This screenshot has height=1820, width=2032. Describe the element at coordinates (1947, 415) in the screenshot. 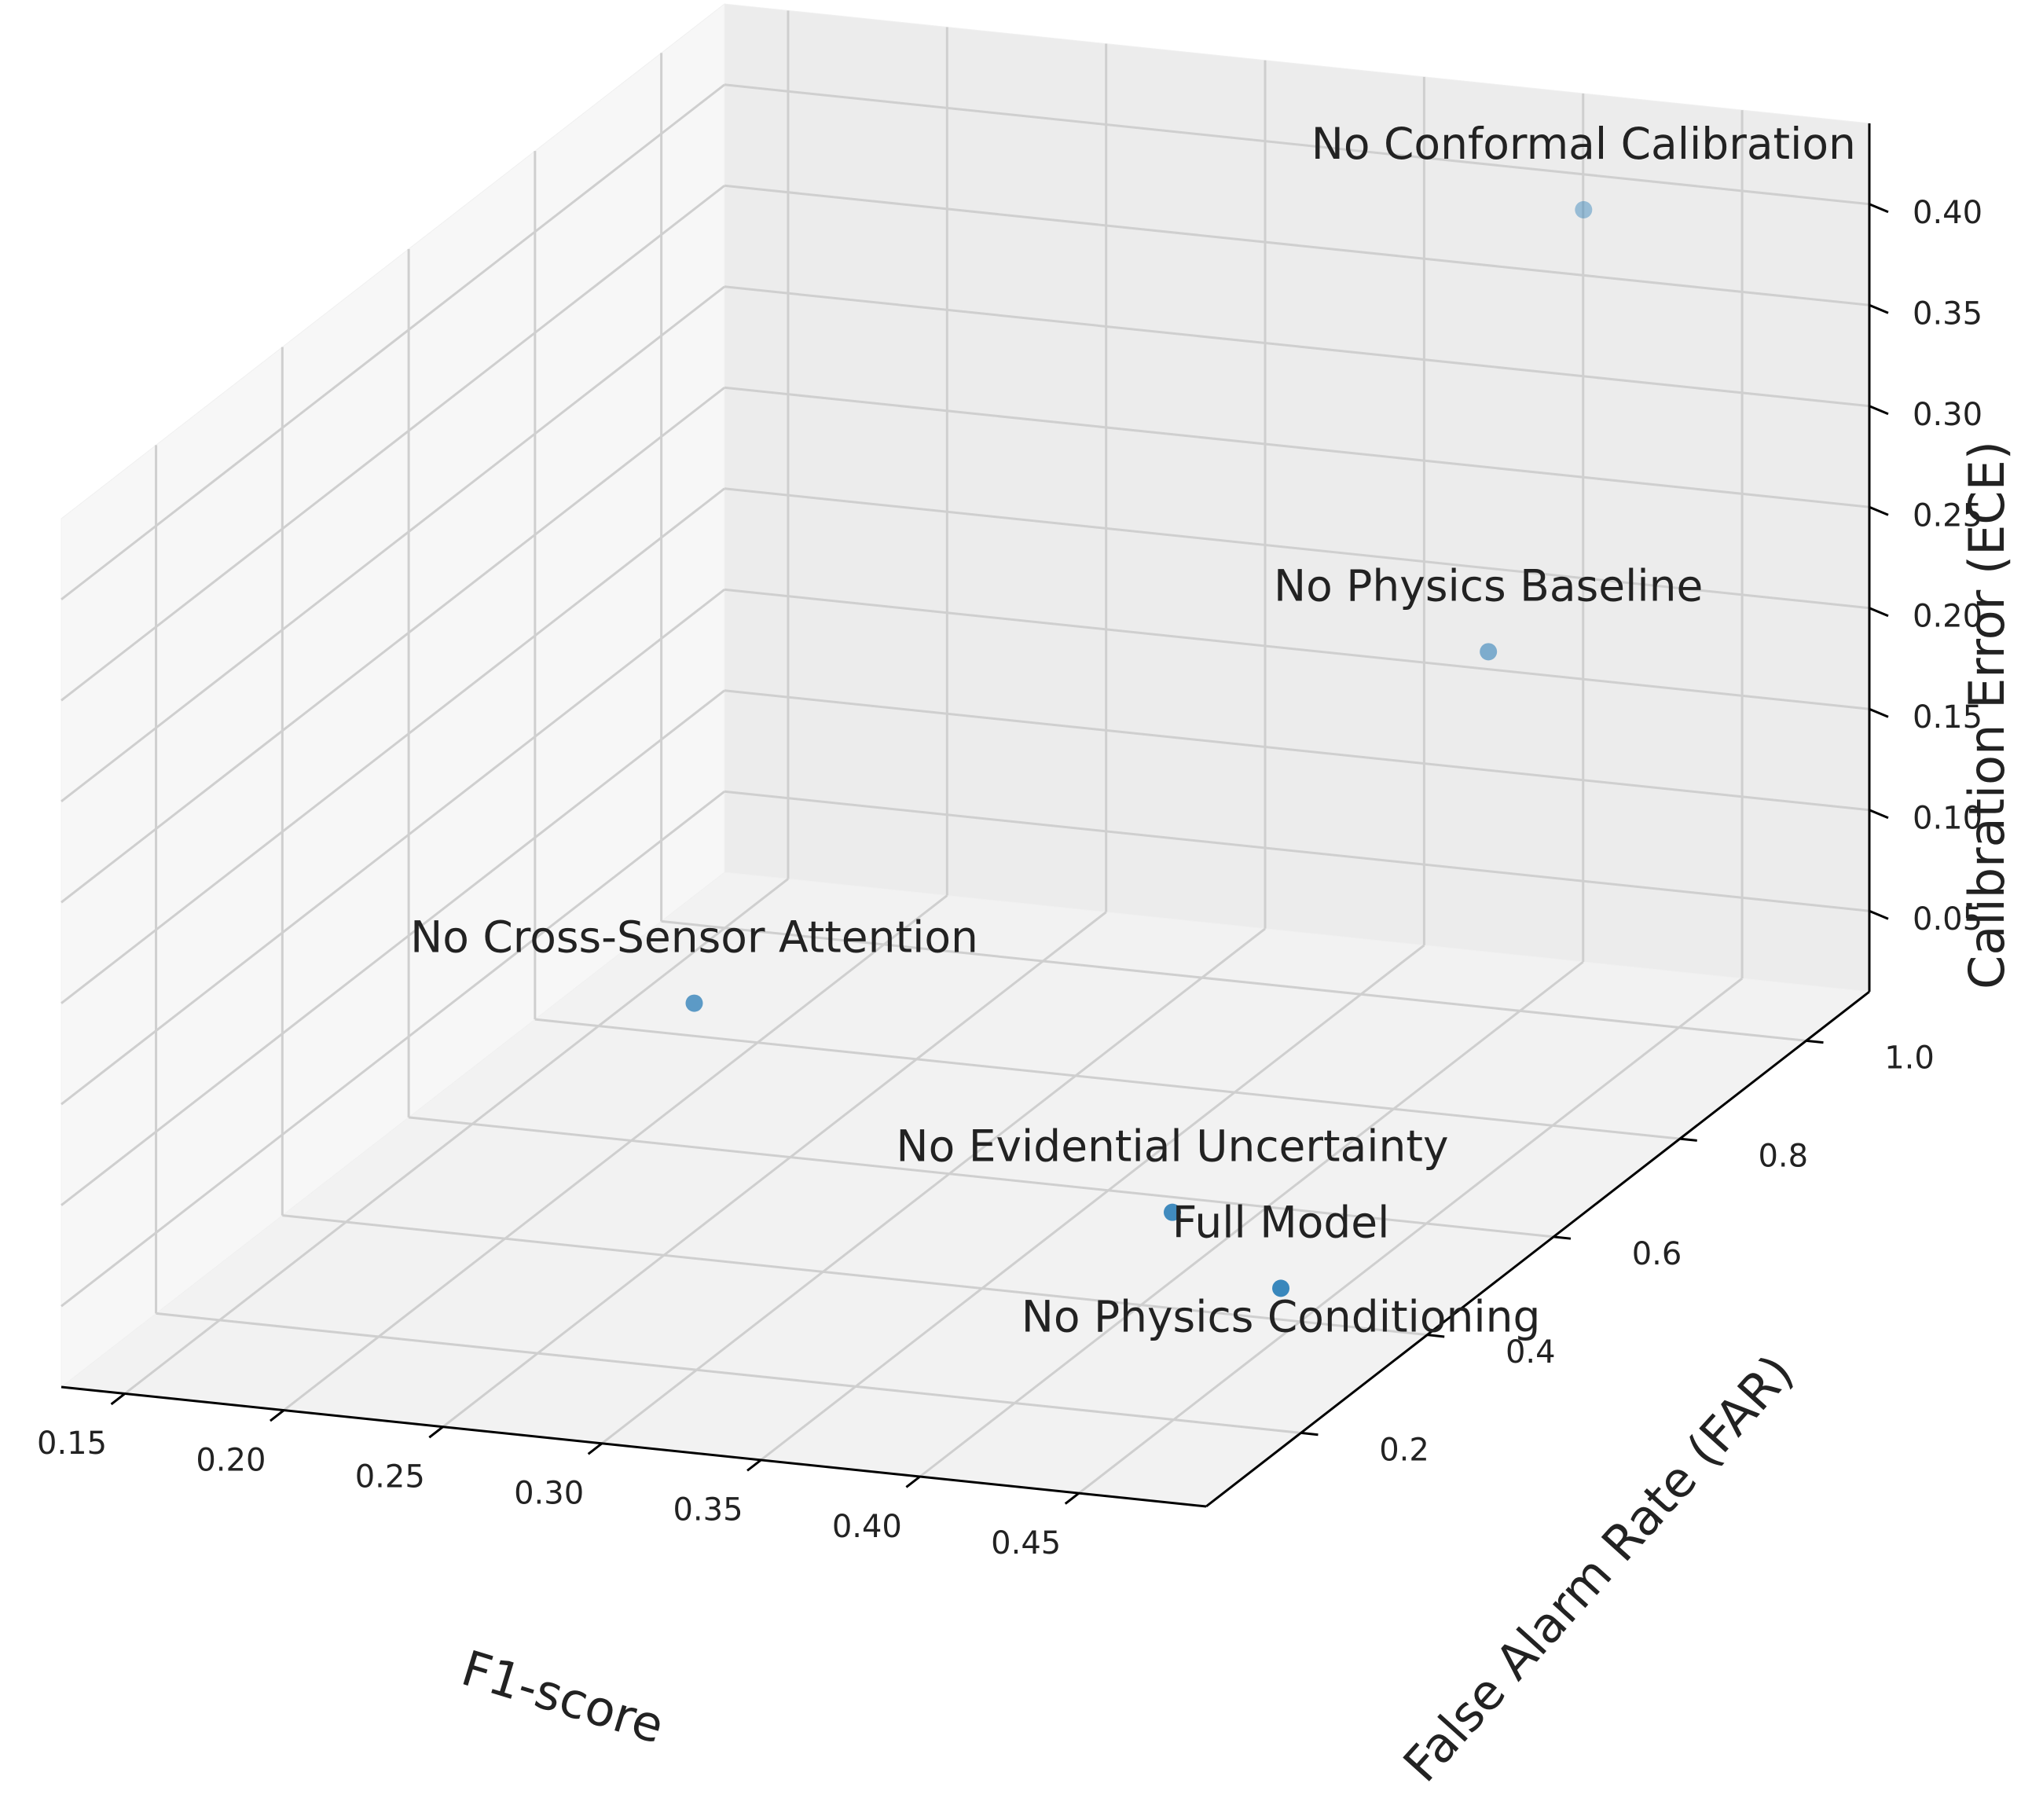

I see `z-tick-label: 0.30` at that location.